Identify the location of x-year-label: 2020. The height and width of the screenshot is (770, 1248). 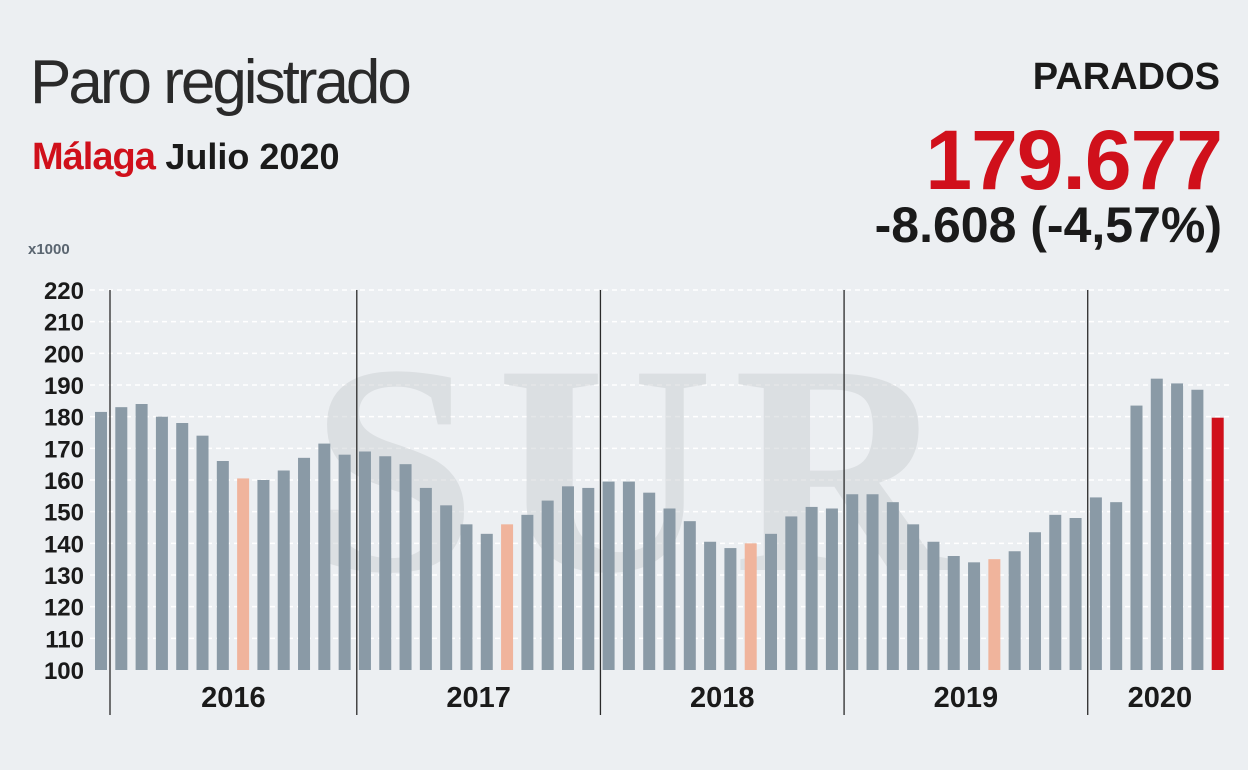
(1160, 698).